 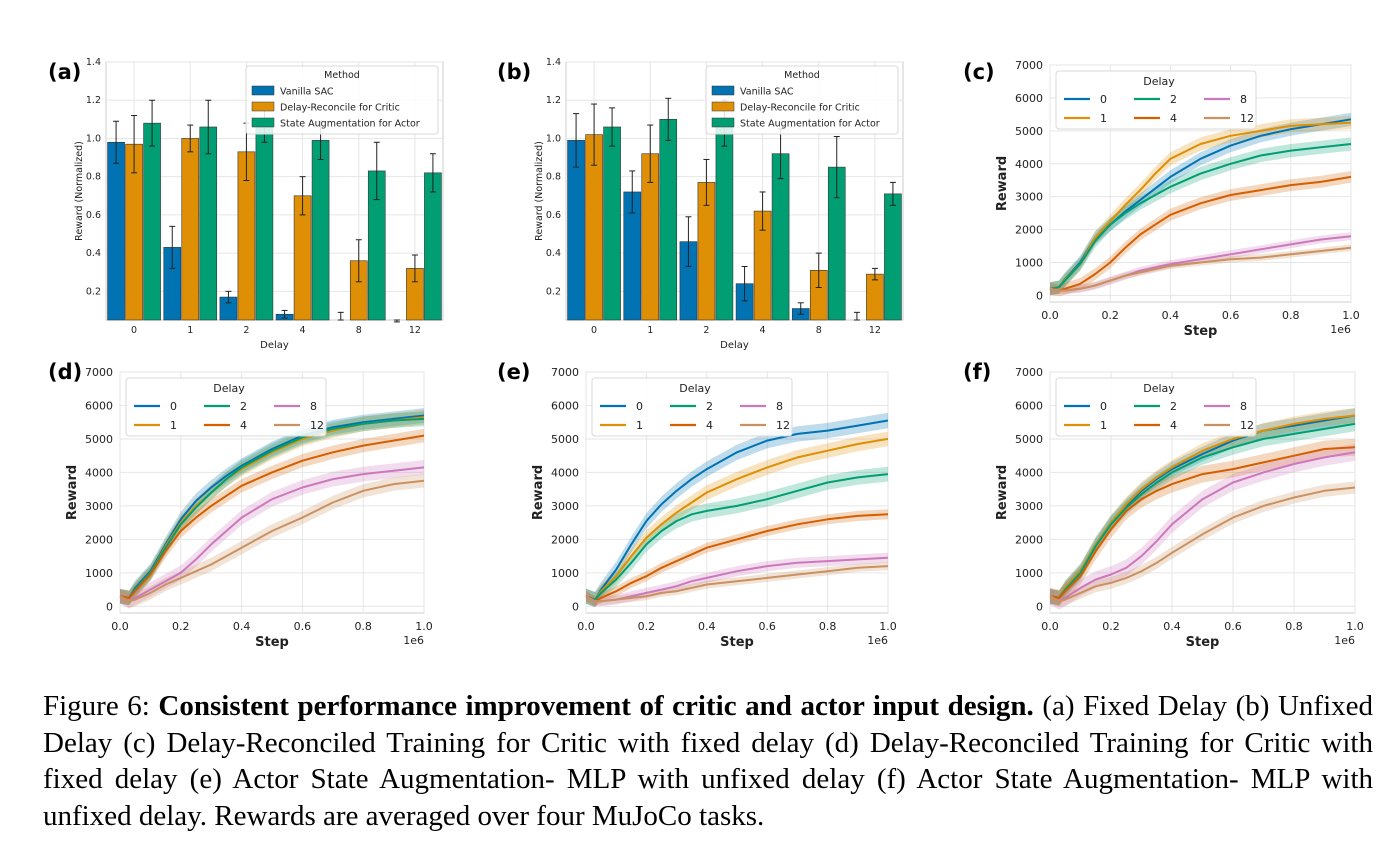 What do you see at coordinates (173, 425) in the screenshot?
I see `legend-label: 1` at bounding box center [173, 425].